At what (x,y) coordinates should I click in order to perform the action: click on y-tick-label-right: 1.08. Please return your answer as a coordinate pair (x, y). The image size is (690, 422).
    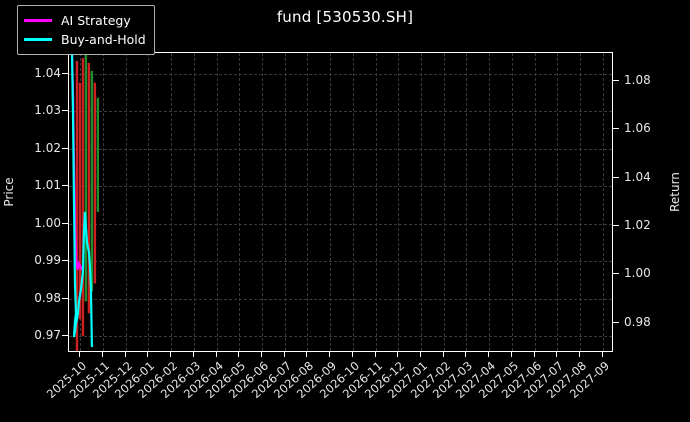
    Looking at the image, I should click on (637, 79).